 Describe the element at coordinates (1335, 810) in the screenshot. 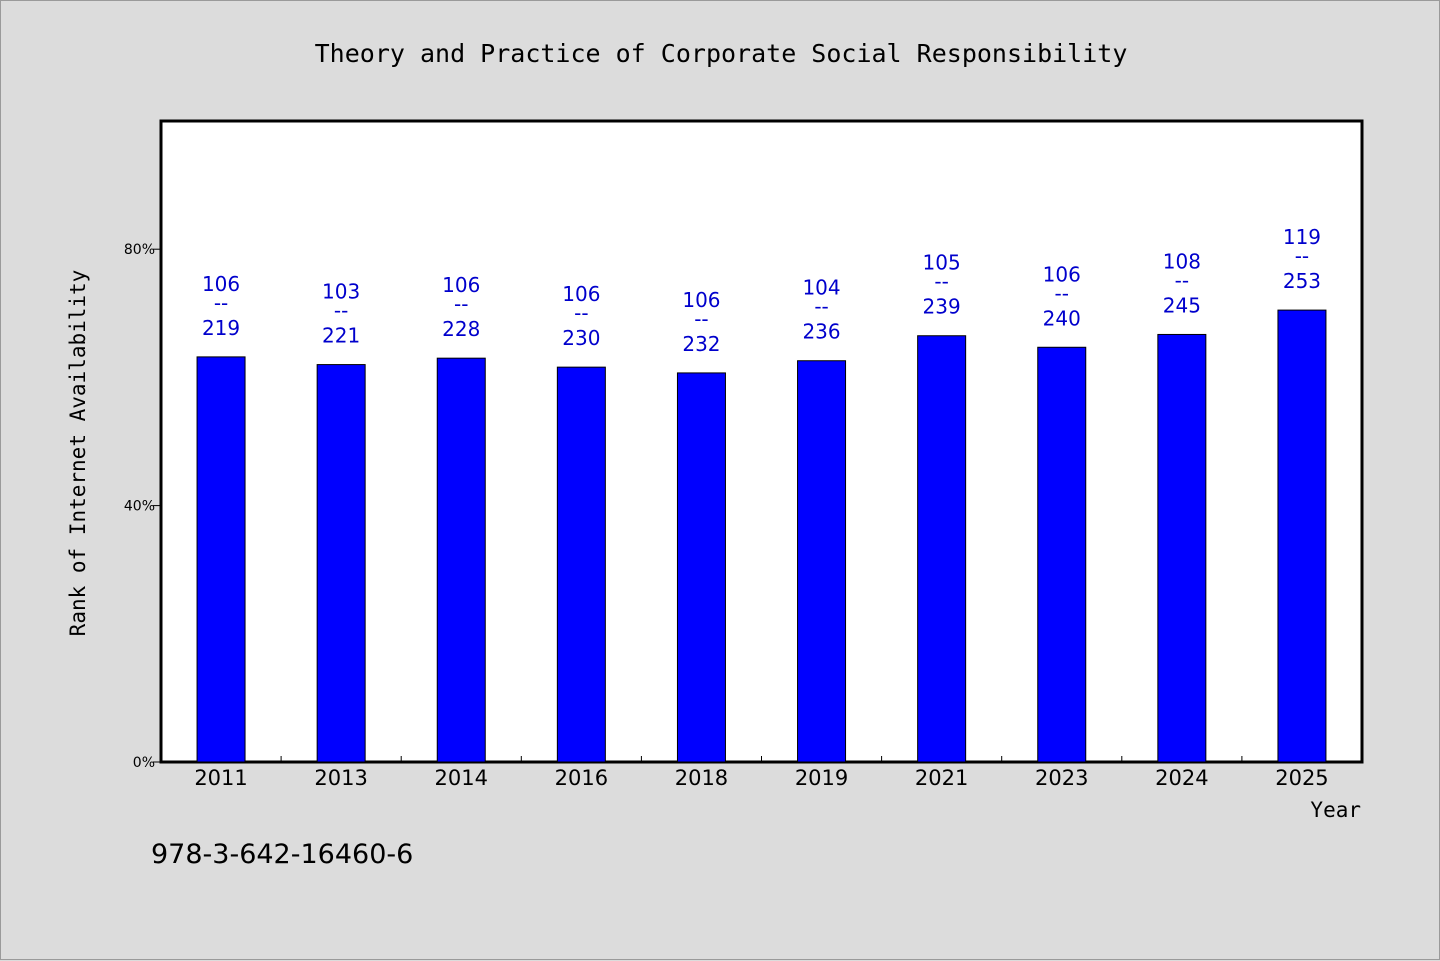

I see `x-axis-label: Year` at that location.